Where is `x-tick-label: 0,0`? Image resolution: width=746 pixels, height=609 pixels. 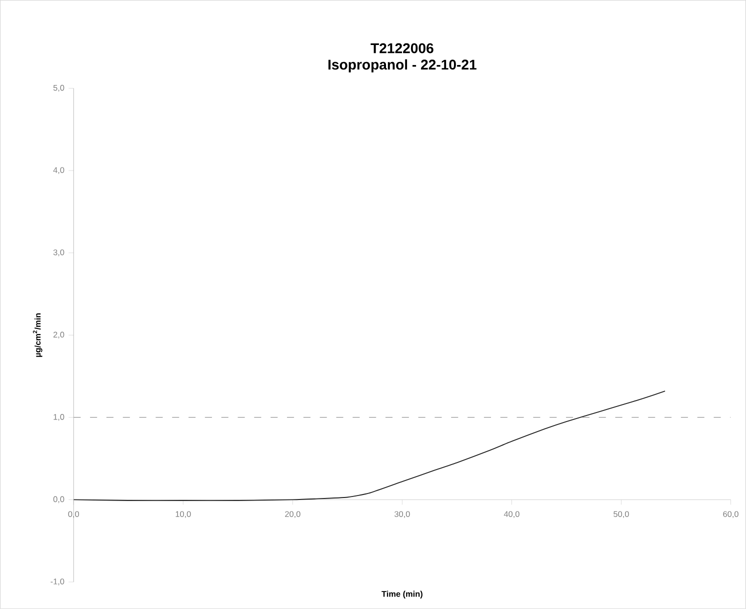 x-tick-label: 0,0 is located at coordinates (74, 514).